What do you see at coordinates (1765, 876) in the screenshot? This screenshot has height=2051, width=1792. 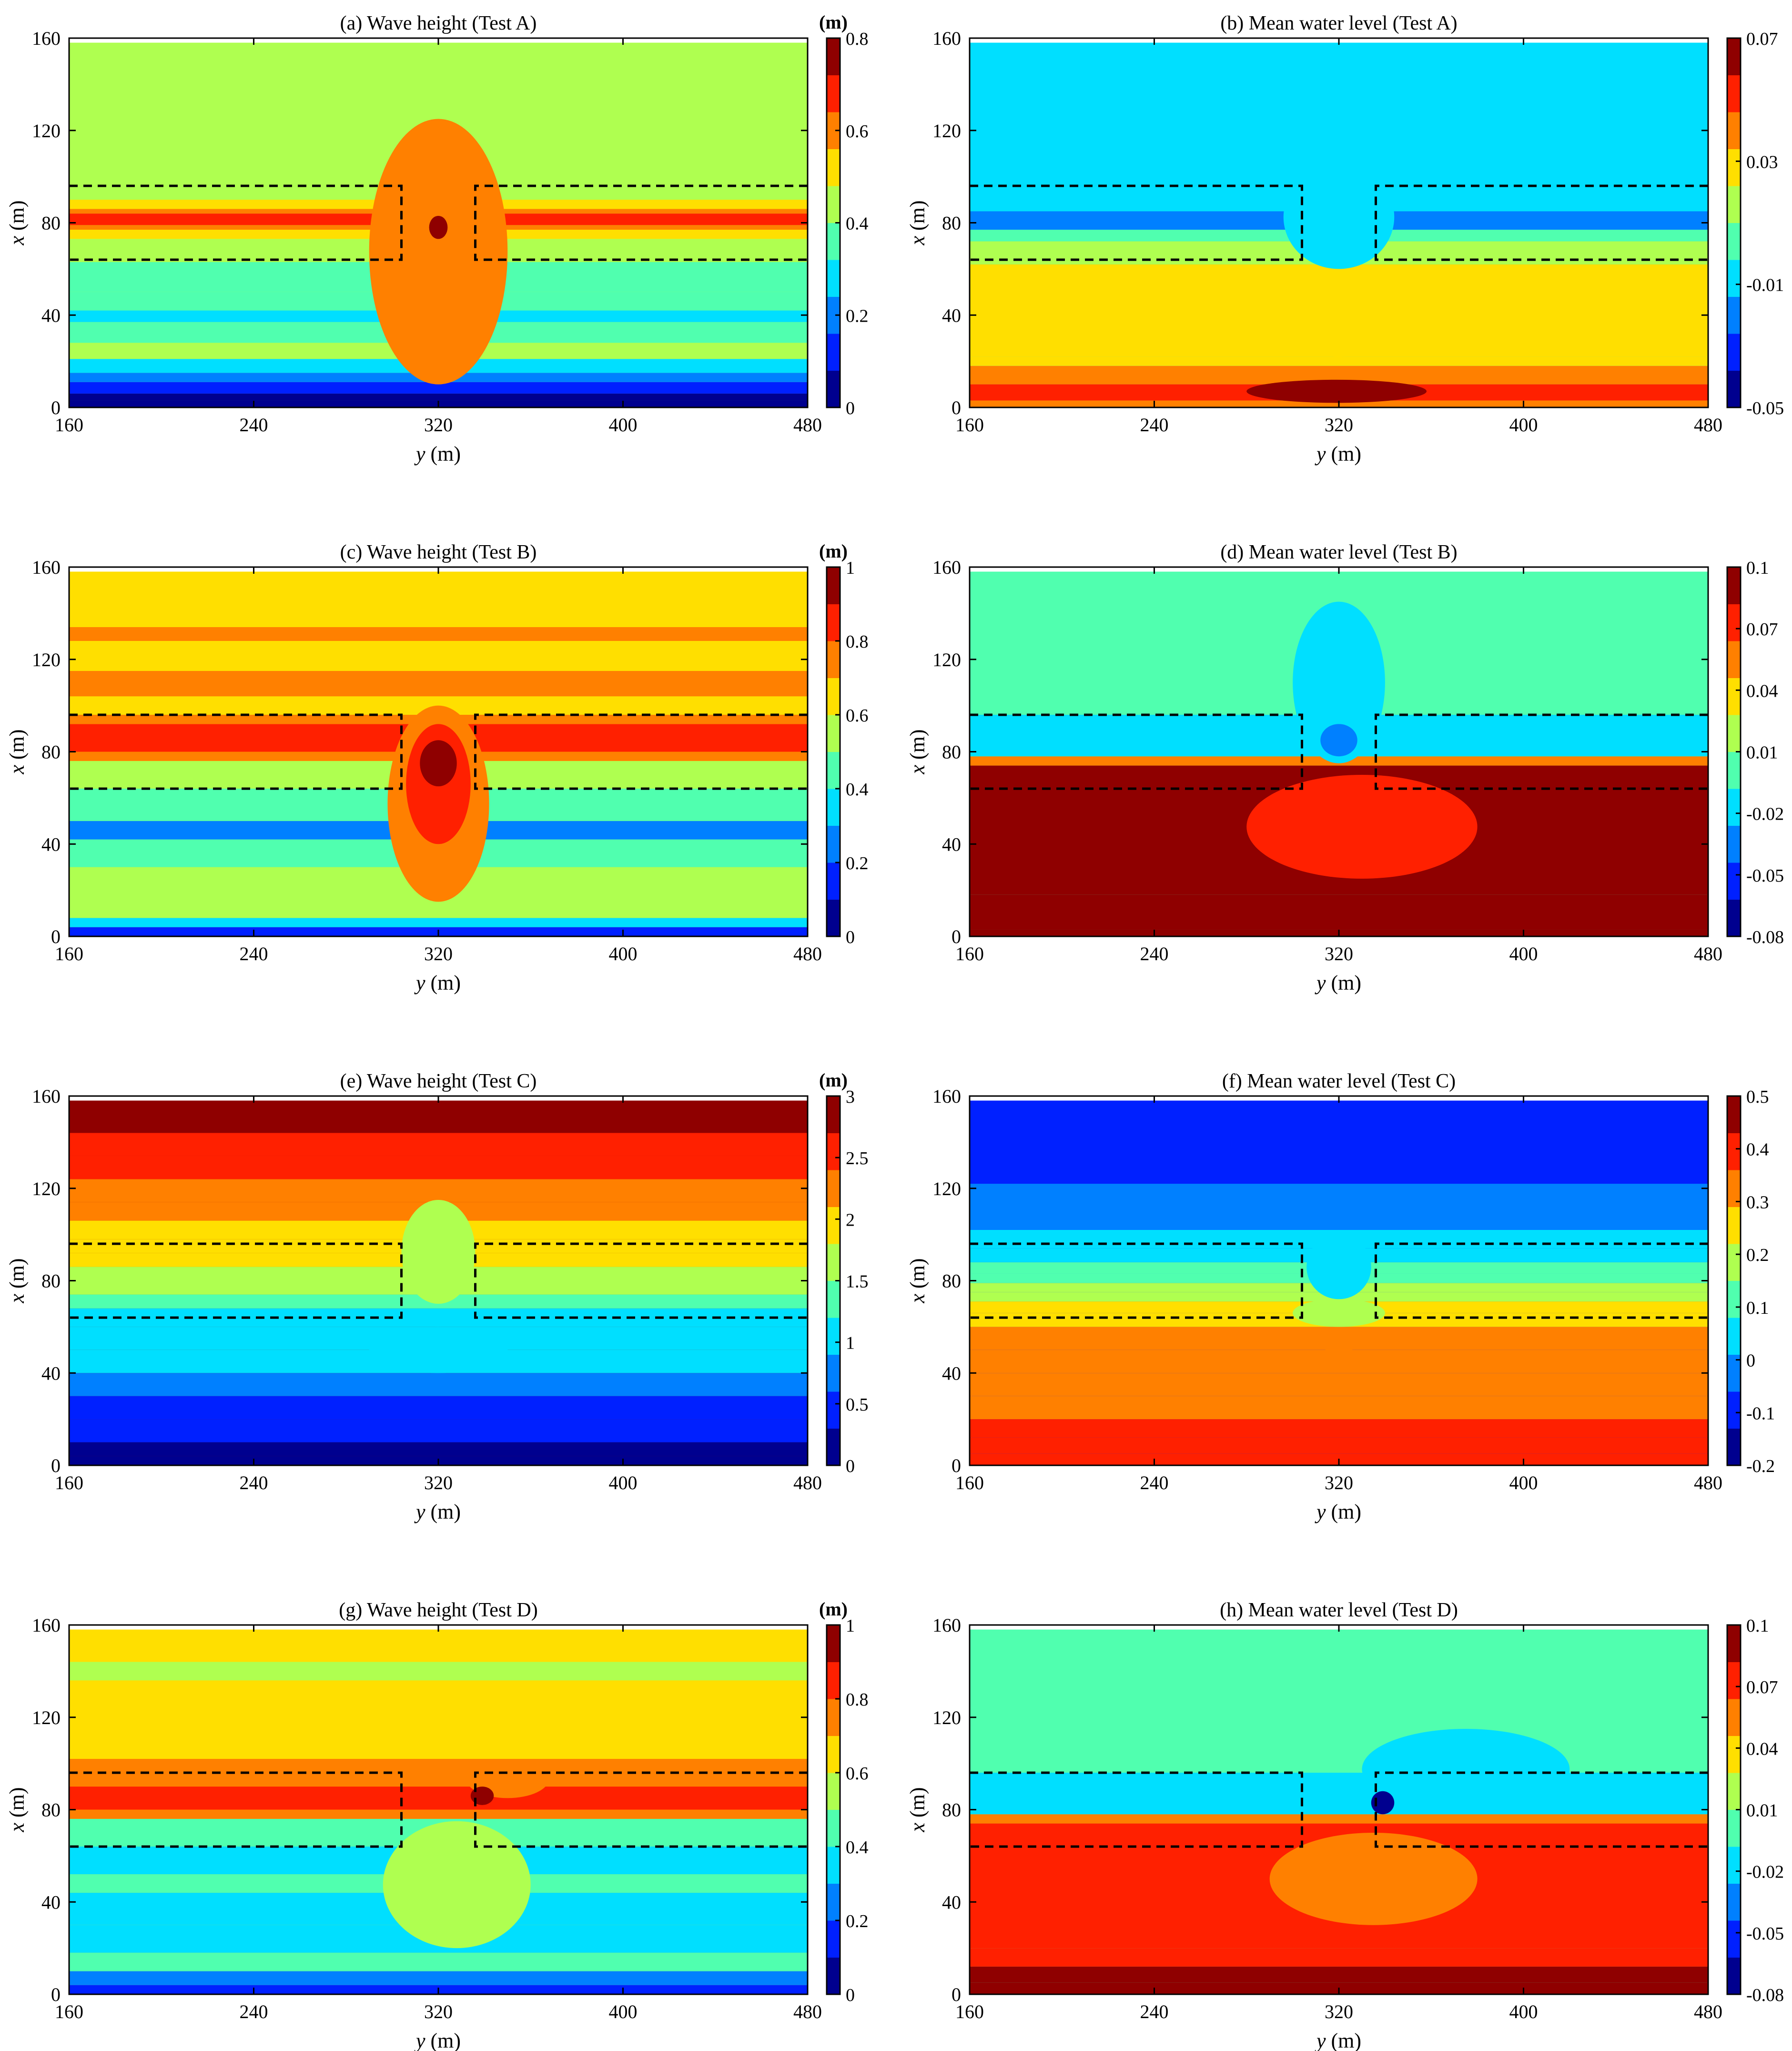 I see `colorbar-tick-label: -0.05` at bounding box center [1765, 876].